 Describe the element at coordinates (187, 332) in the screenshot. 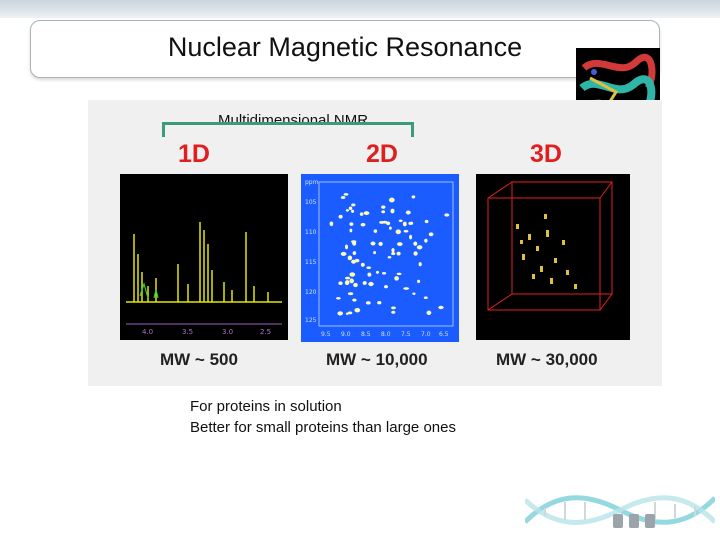

I see `tick-1d-1: 3.5` at that location.